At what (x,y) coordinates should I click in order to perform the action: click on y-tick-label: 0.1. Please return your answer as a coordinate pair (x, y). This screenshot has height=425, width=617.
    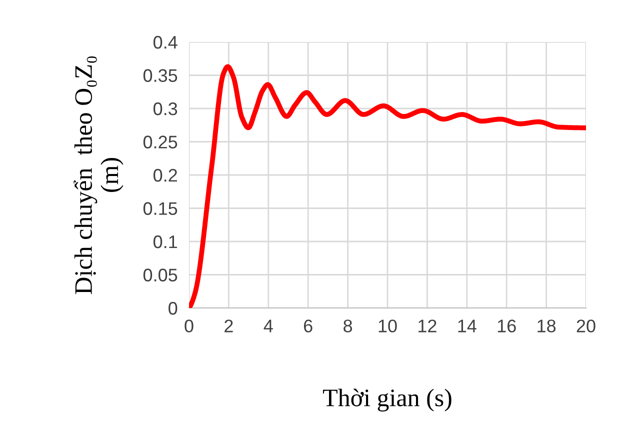
    Looking at the image, I should click on (165, 241).